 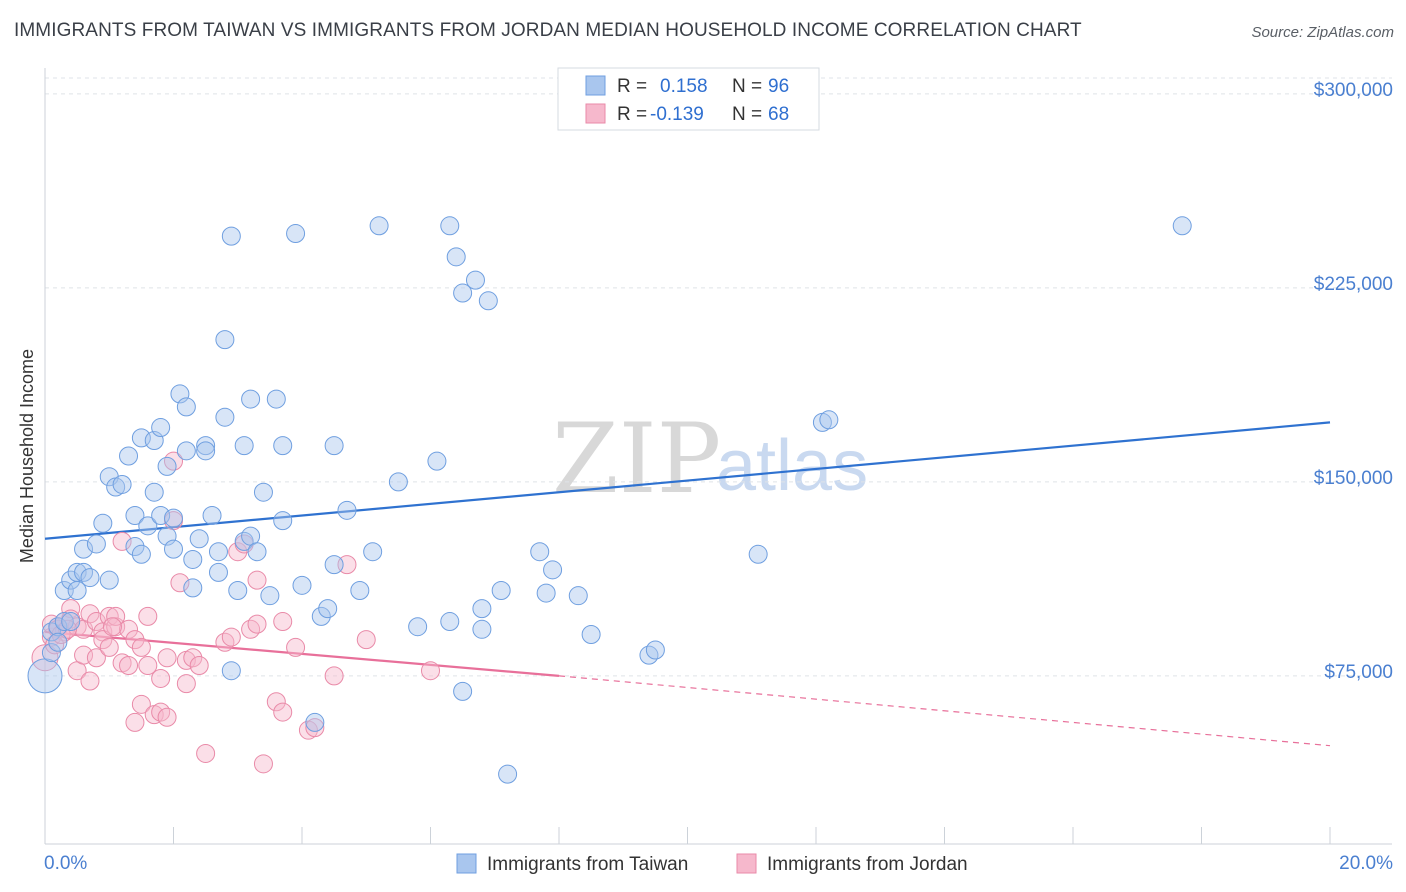 What do you see at coordinates (687, 835) in the screenshot?
I see `x-axis-ticks` at bounding box center [687, 835].